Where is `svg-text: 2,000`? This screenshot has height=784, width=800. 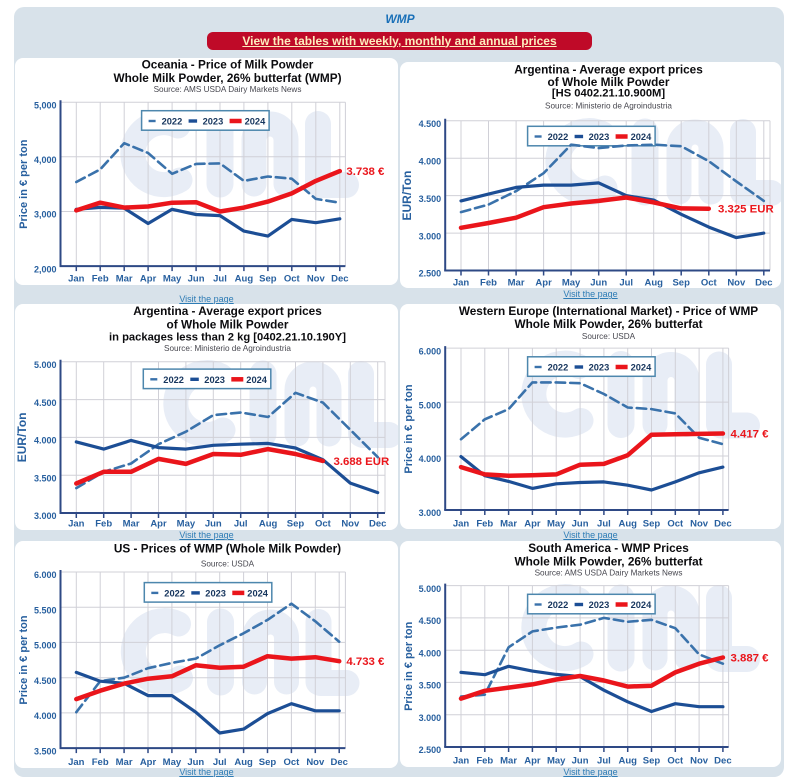 svg-text: 2,000 is located at coordinates (45, 269).